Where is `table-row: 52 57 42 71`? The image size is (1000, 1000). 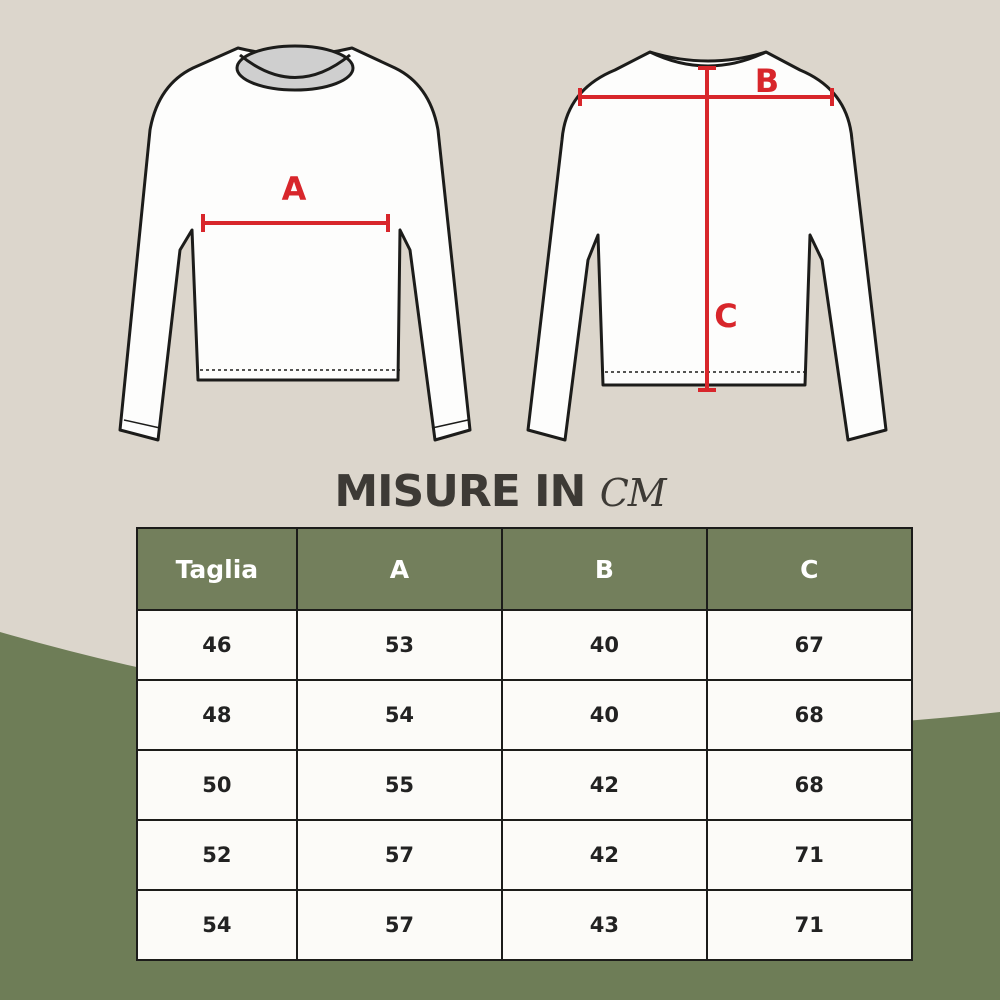 table-row: 52 57 42 71 is located at coordinates (525, 855).